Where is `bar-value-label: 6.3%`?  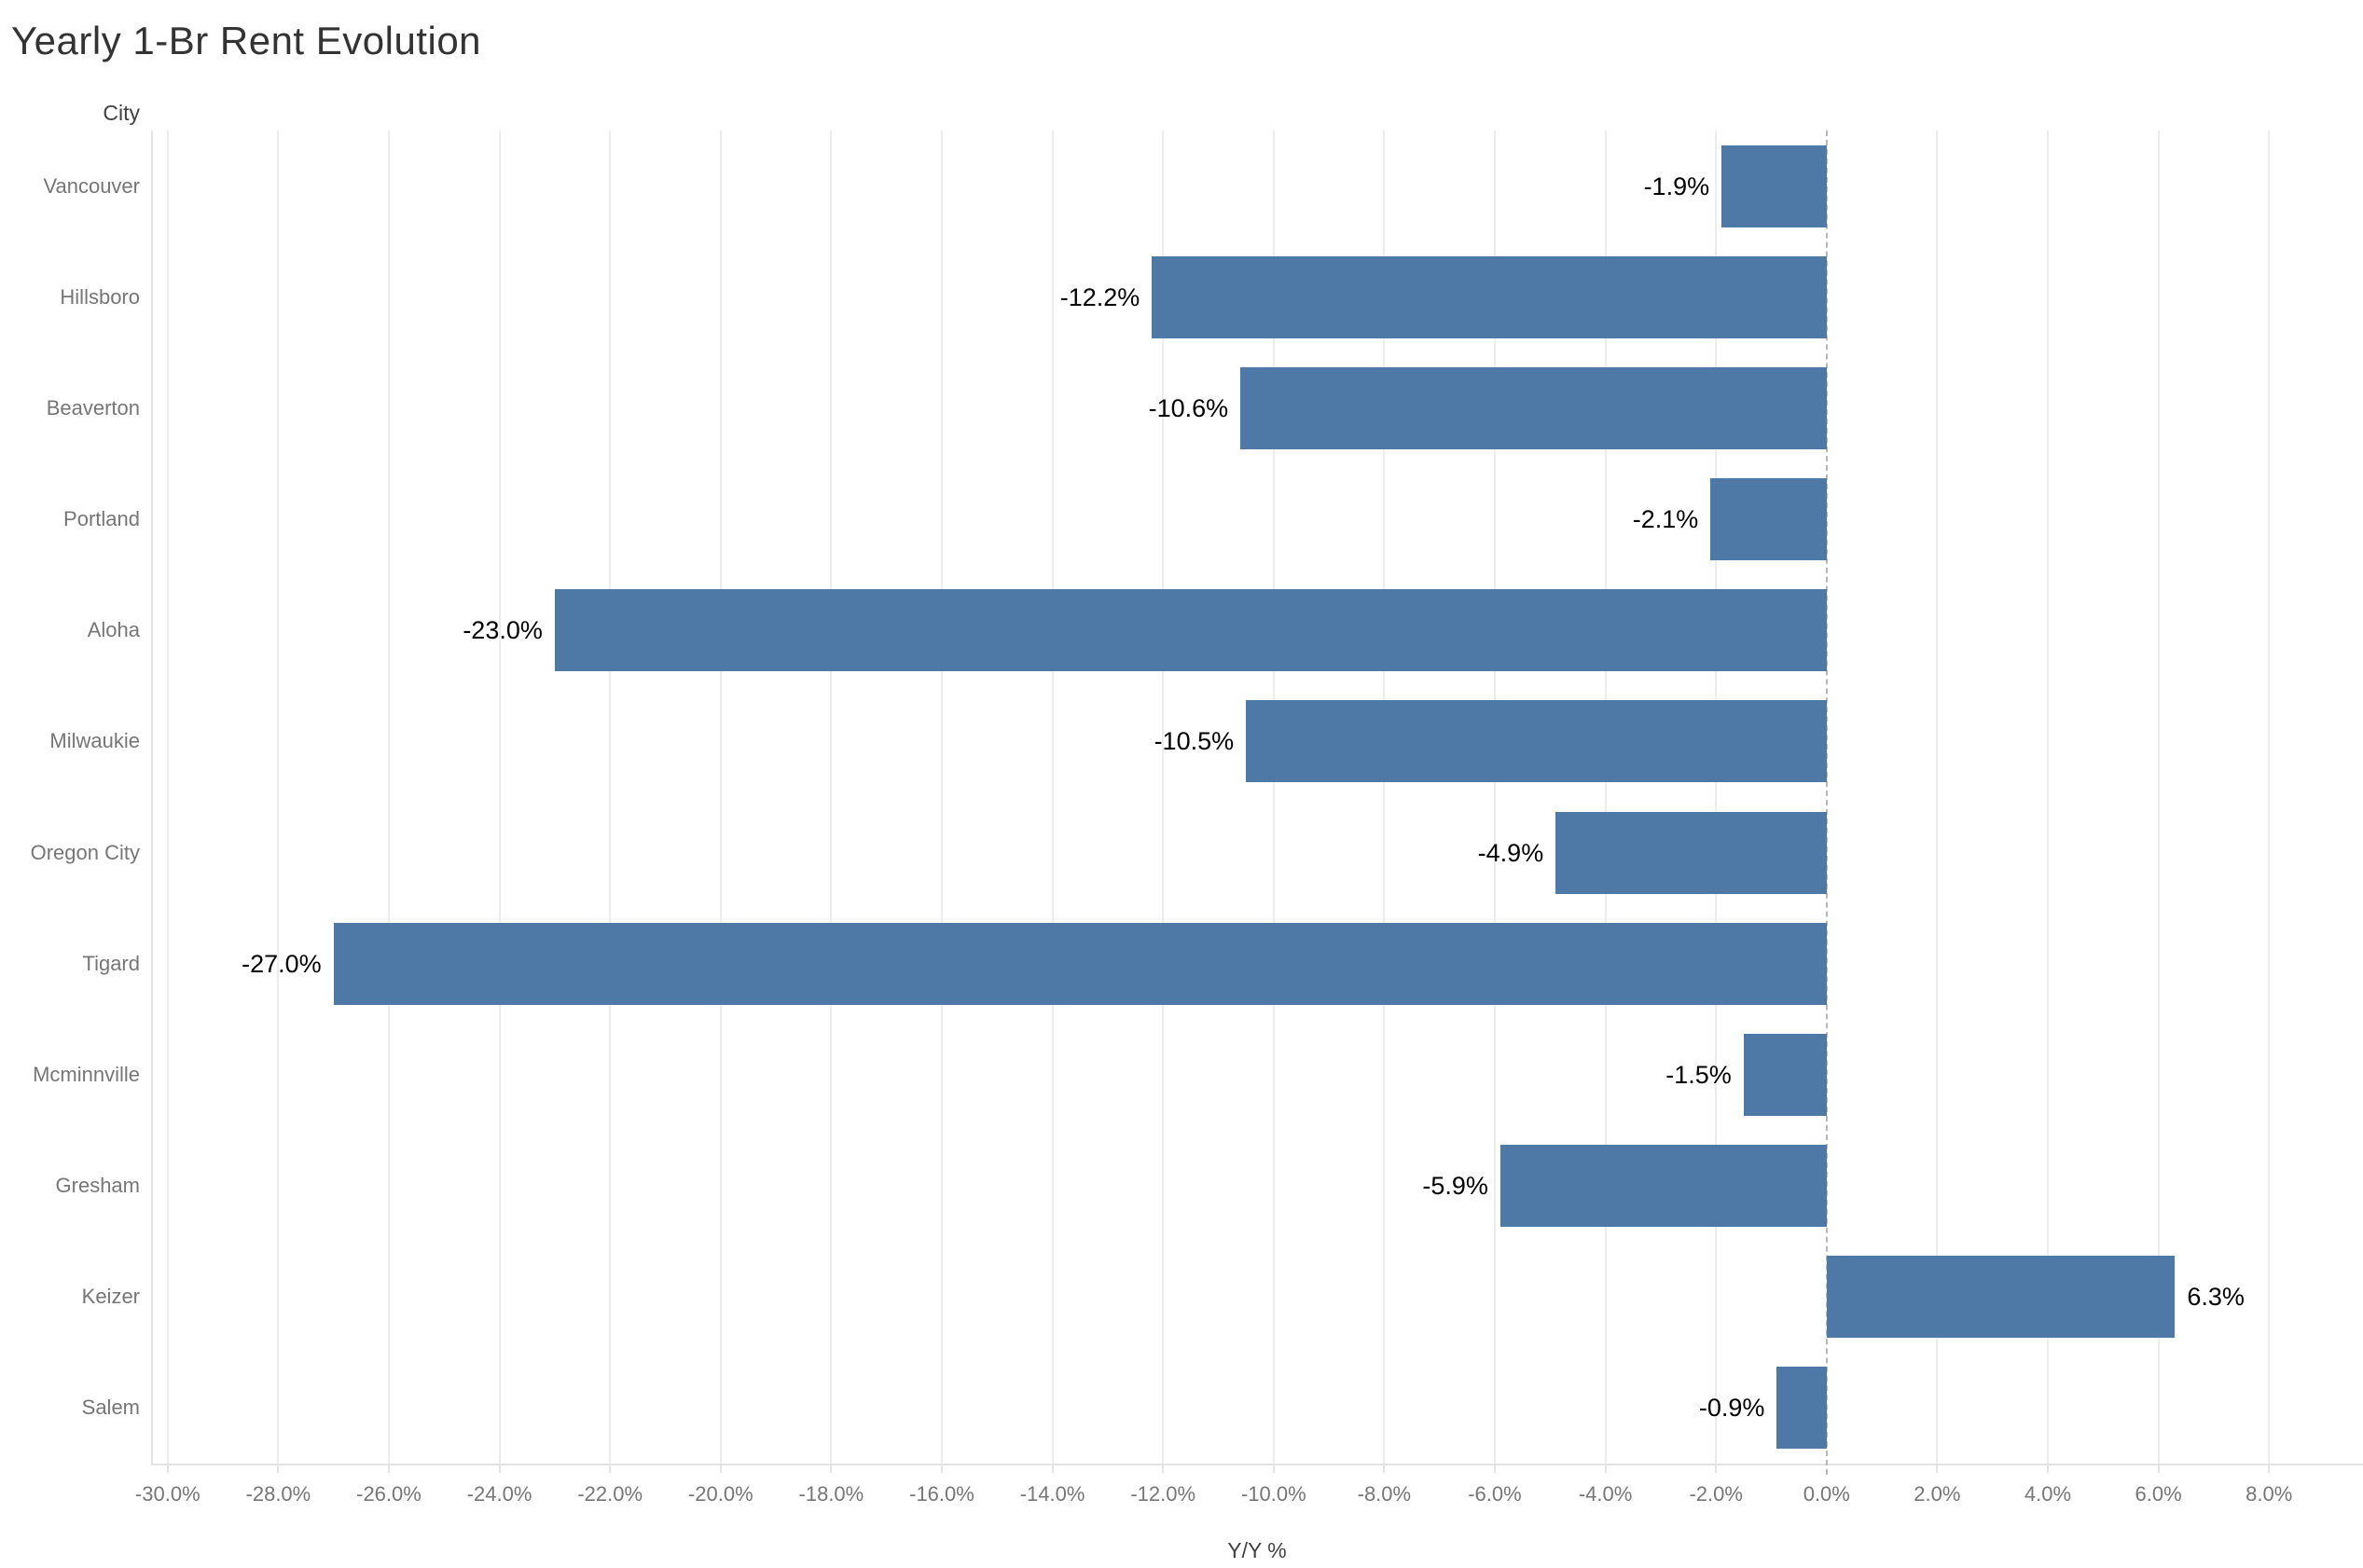
bar-value-label: 6.3% is located at coordinates (2216, 1297).